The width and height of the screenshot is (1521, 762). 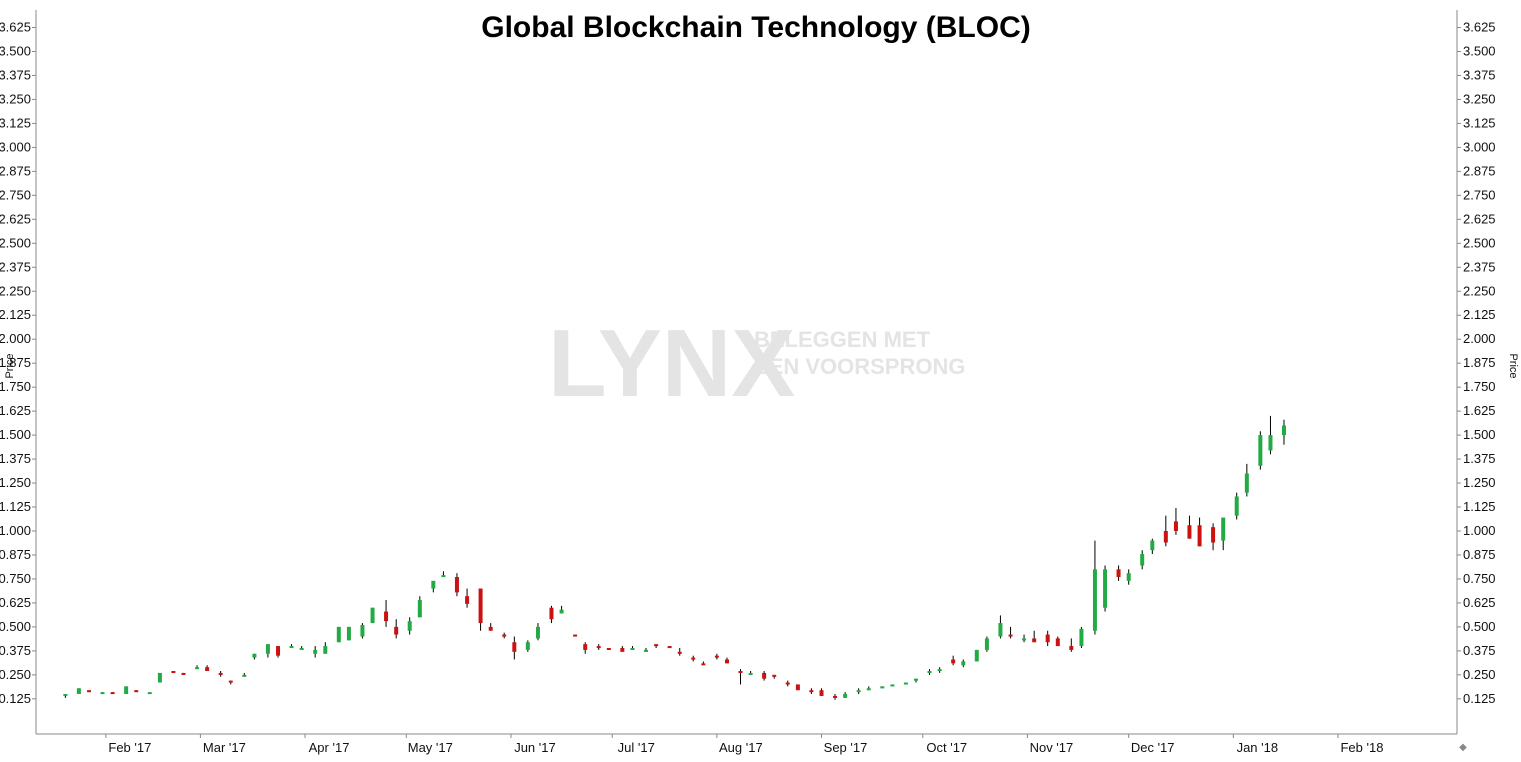 What do you see at coordinates (15, 554) in the screenshot?
I see `y-tick-label-left: 0.875` at bounding box center [15, 554].